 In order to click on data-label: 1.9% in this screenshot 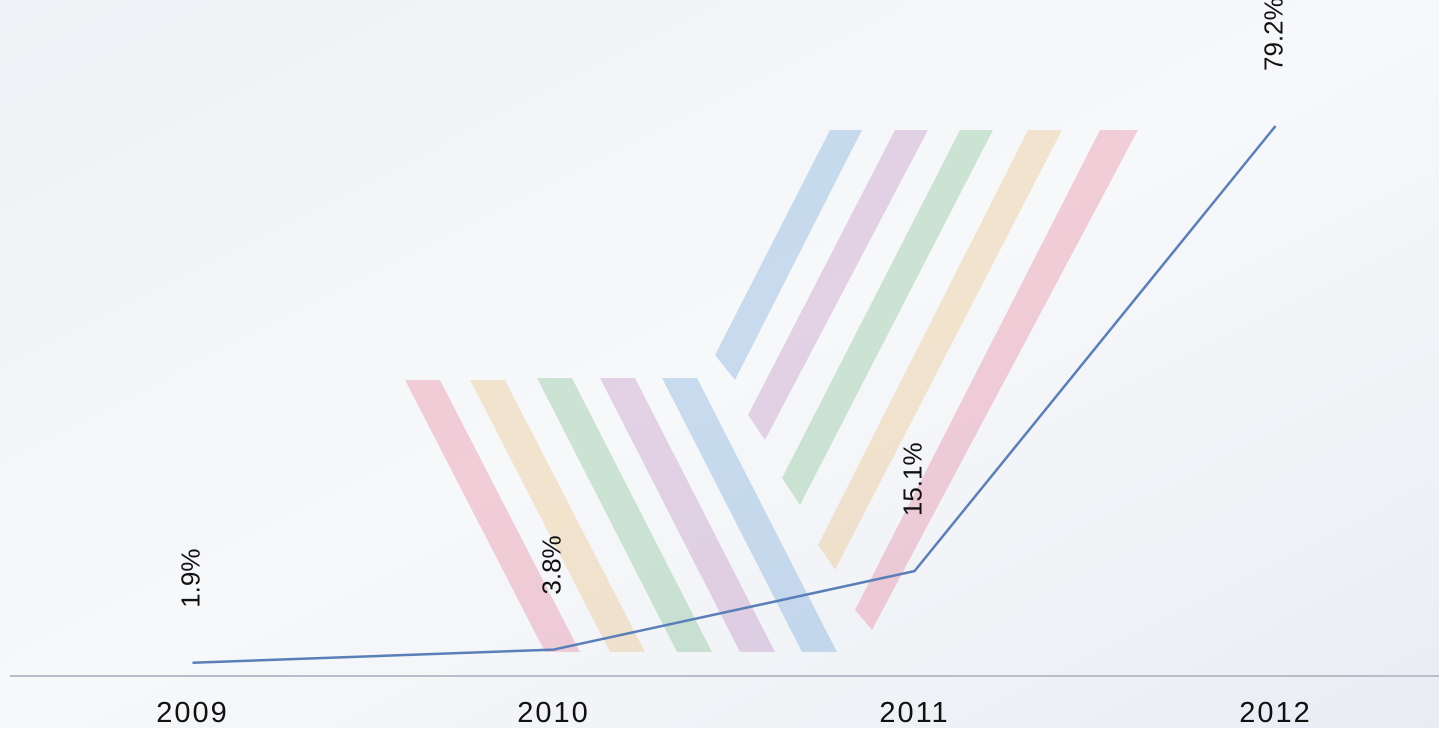, I will do `click(190, 578)`.